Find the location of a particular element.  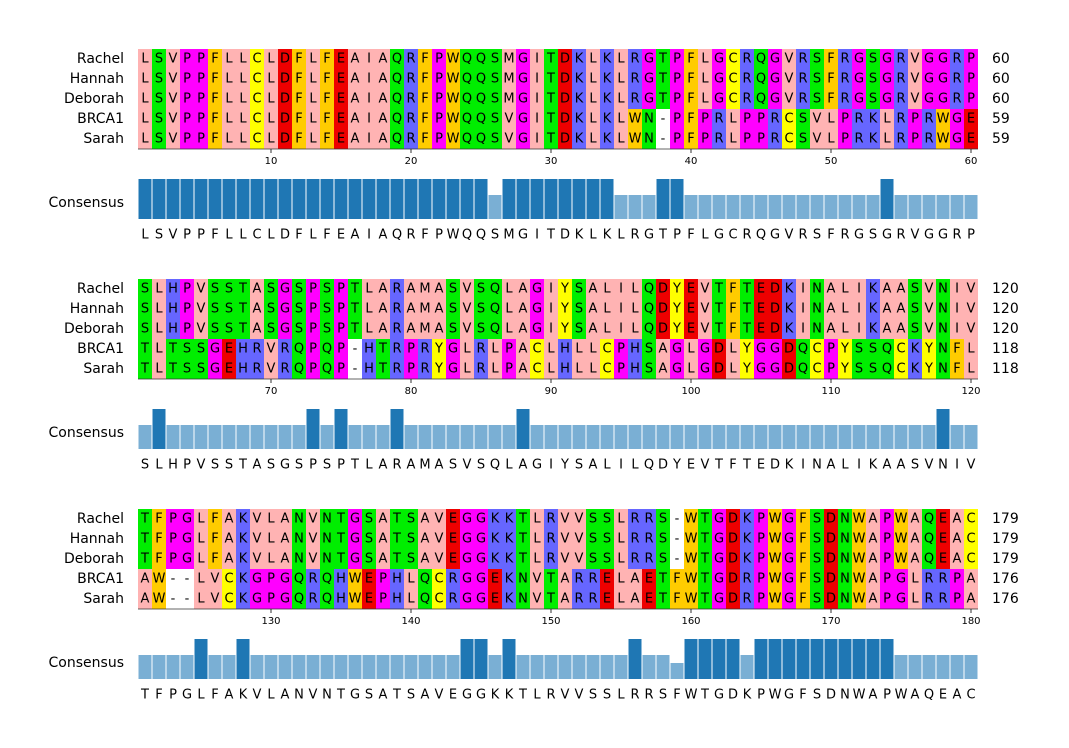

residue-letter: N is located at coordinates (299, 519).